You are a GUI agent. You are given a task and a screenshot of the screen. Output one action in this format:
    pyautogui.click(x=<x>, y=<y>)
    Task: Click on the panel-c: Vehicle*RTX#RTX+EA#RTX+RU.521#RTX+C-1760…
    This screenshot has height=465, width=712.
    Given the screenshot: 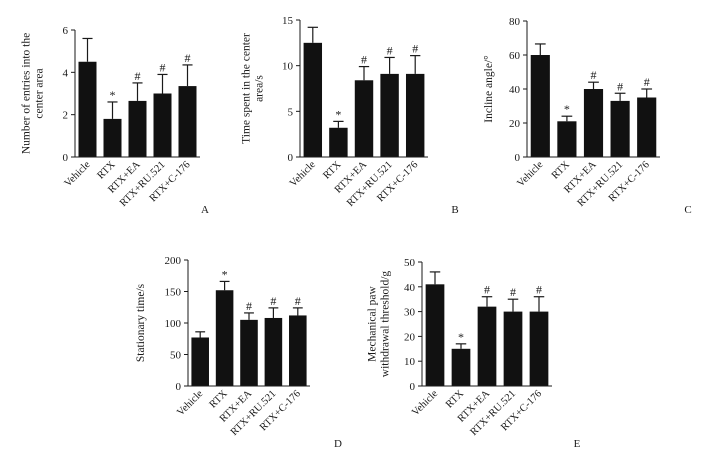 What is the action you would take?
    pyautogui.click(x=587, y=116)
    